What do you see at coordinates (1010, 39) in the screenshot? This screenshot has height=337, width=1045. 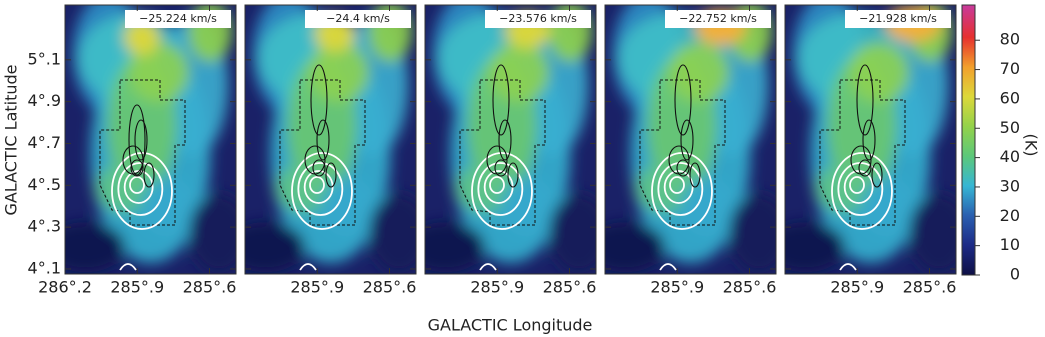 I see `colorbar-tick-label: 80` at bounding box center [1010, 39].